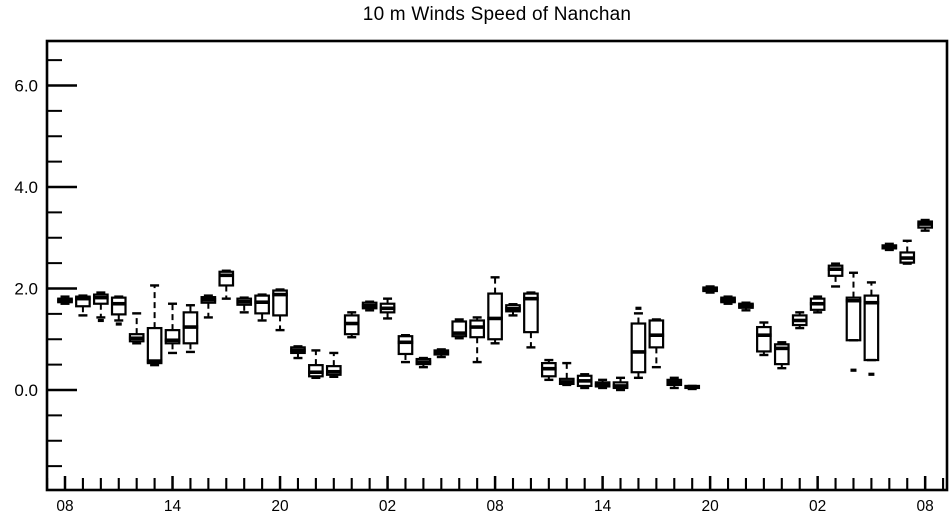 This screenshot has height=520, width=952. I want to click on chart-title: 10 m Winds Speed of Nanchan, so click(497, 14).